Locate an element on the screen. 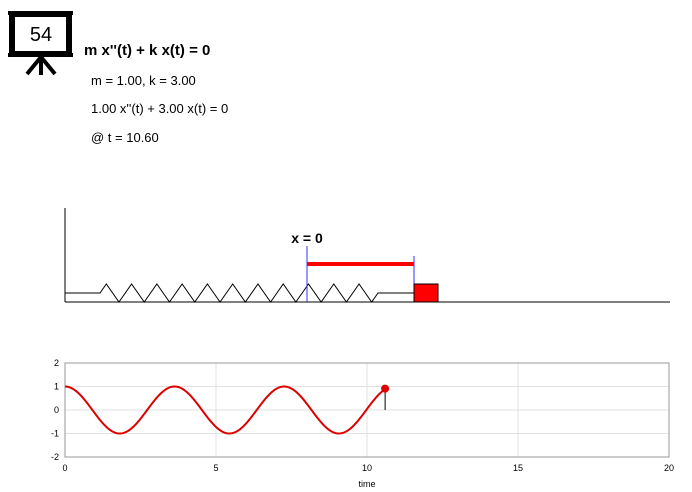  parameters-text: m = 1.00, k = 3.00 is located at coordinates (143, 80).